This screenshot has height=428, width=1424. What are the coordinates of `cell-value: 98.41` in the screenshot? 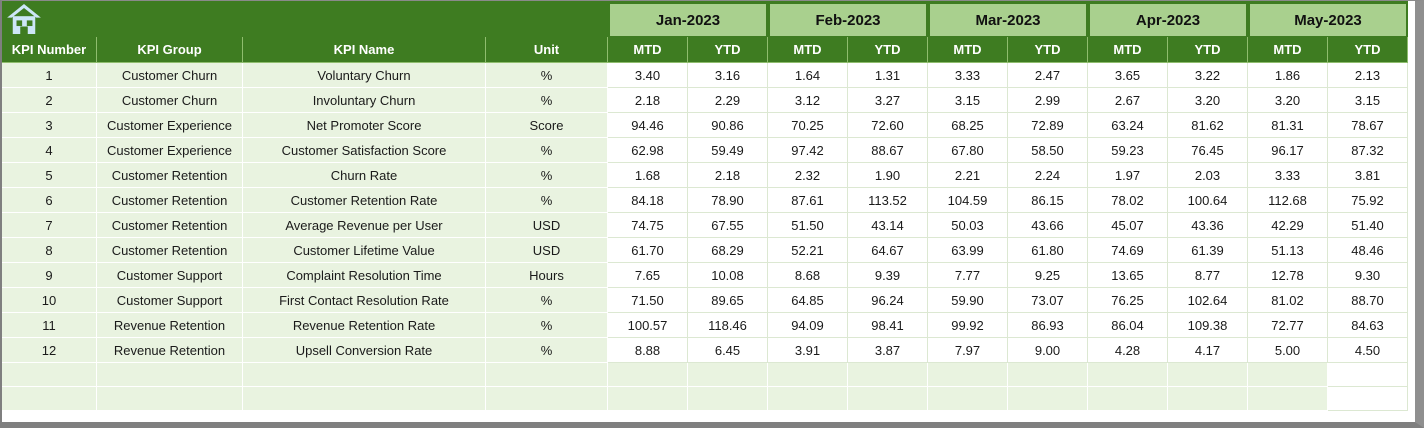 It's located at (888, 325).